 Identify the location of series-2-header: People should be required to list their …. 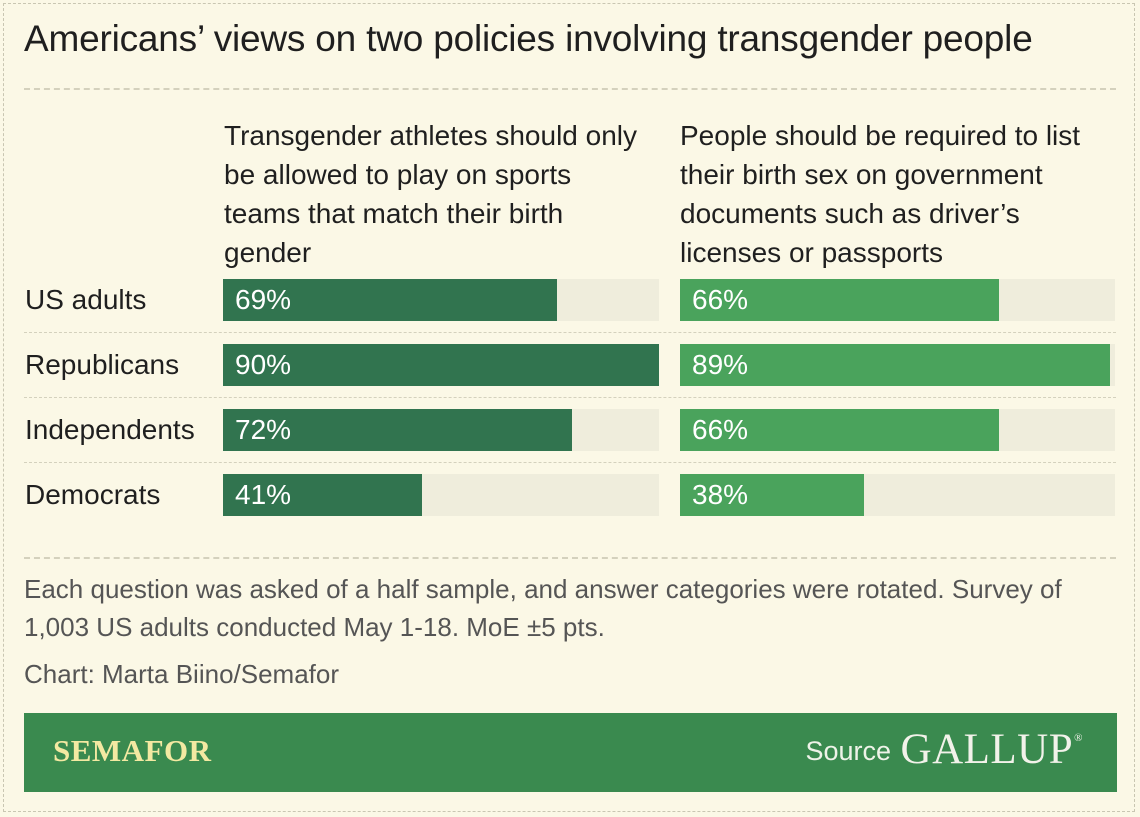
(880, 194).